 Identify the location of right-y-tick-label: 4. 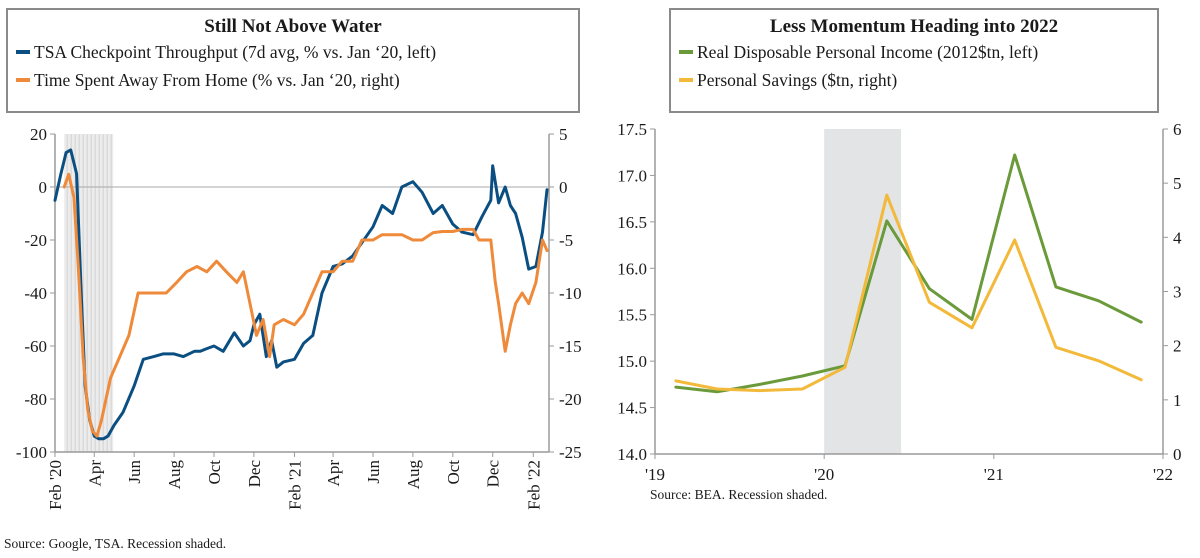
(1177, 237).